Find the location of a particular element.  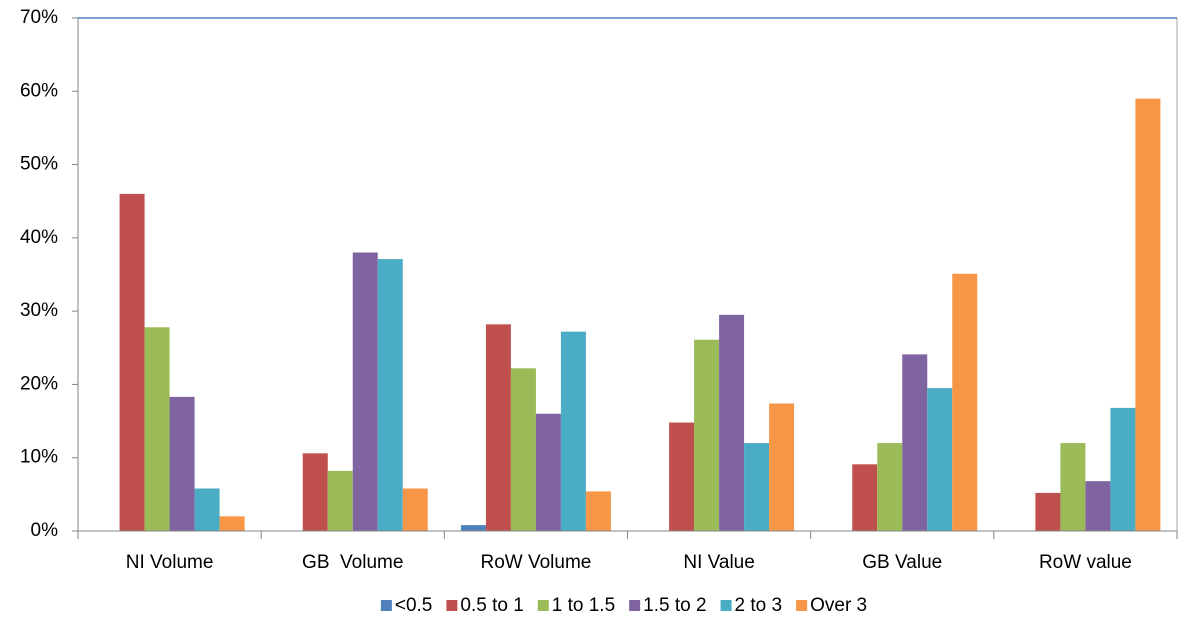

legend-label: 1 to 1.5 is located at coordinates (583, 605).